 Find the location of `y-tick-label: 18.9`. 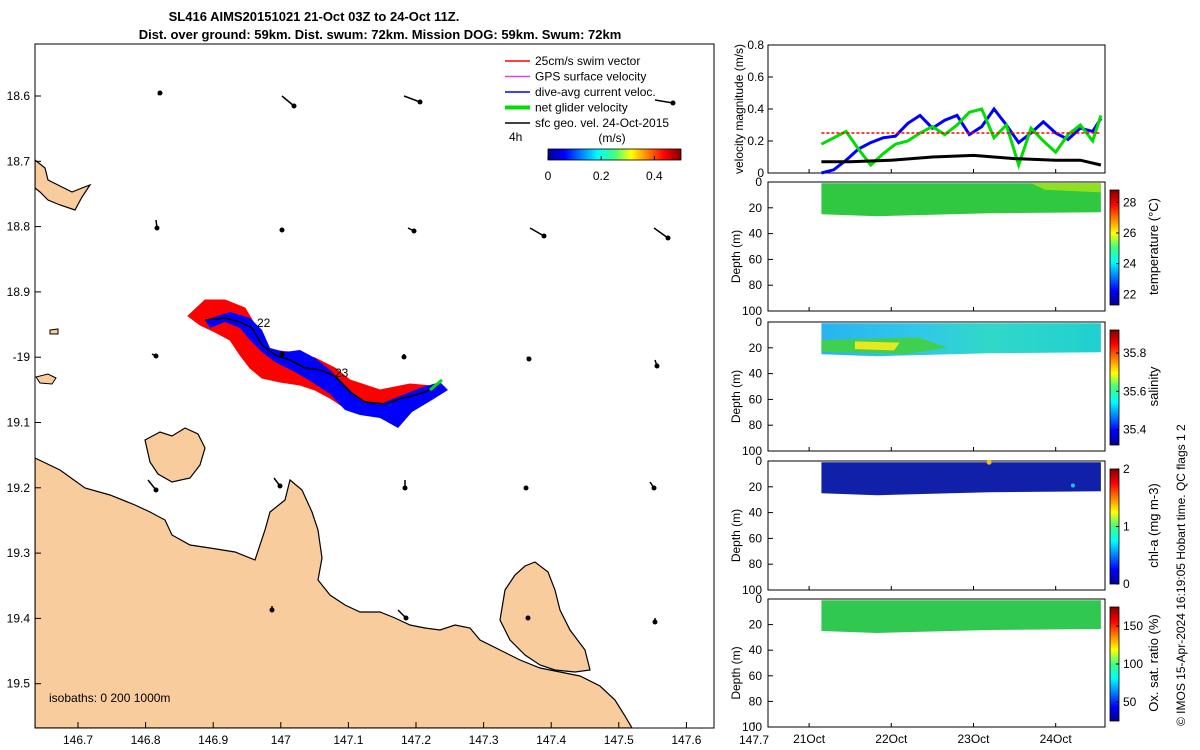

y-tick-label: 18.9 is located at coordinates (19, 292).